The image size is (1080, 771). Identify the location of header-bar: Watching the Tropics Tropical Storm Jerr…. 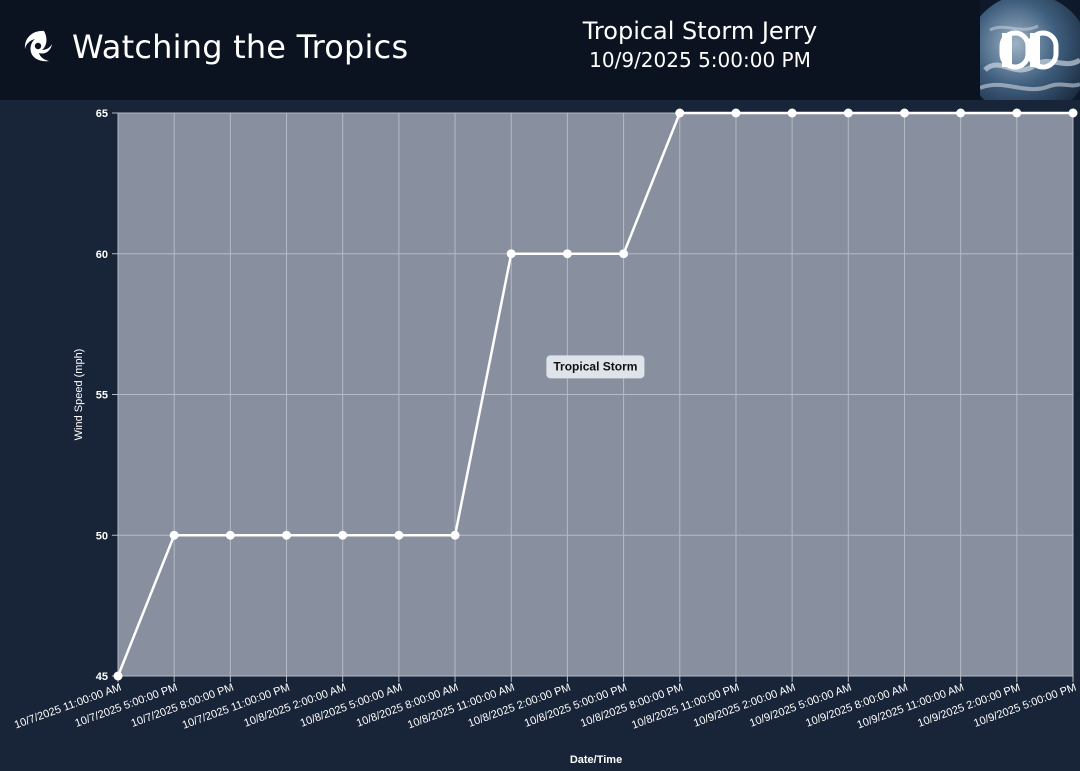
(540, 50).